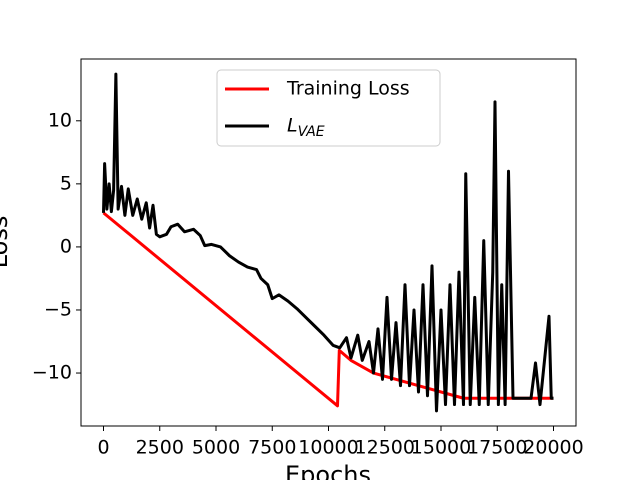 The width and height of the screenshot is (640, 480). I want to click on x-tick-label: 2500, so click(160, 448).